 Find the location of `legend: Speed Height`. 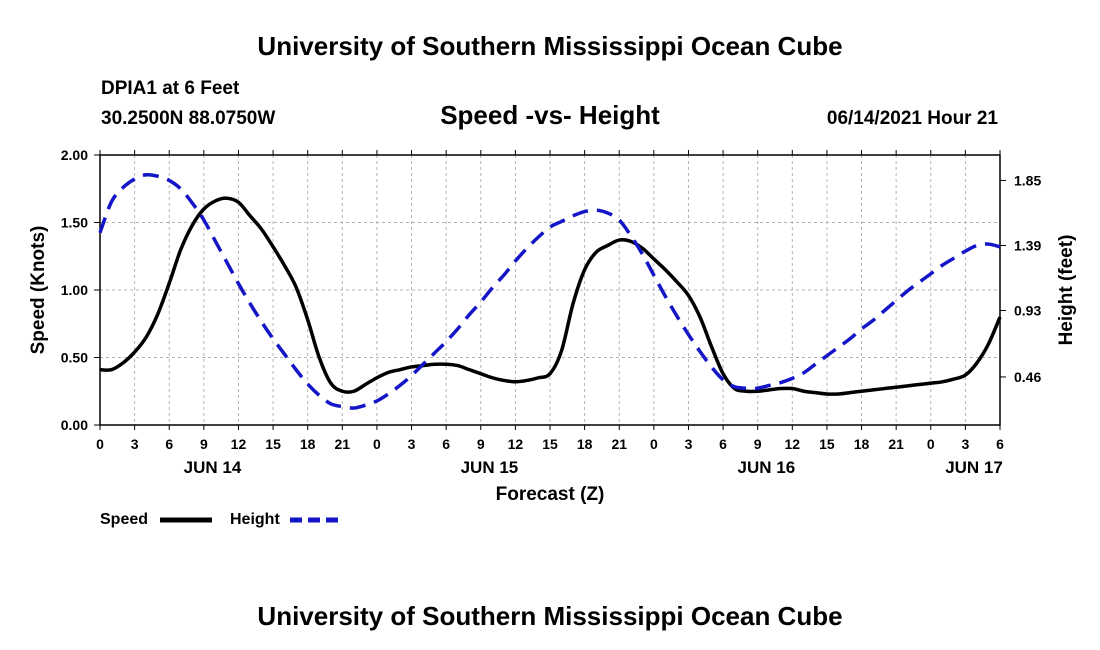

legend: Speed Height is located at coordinates (221, 519).